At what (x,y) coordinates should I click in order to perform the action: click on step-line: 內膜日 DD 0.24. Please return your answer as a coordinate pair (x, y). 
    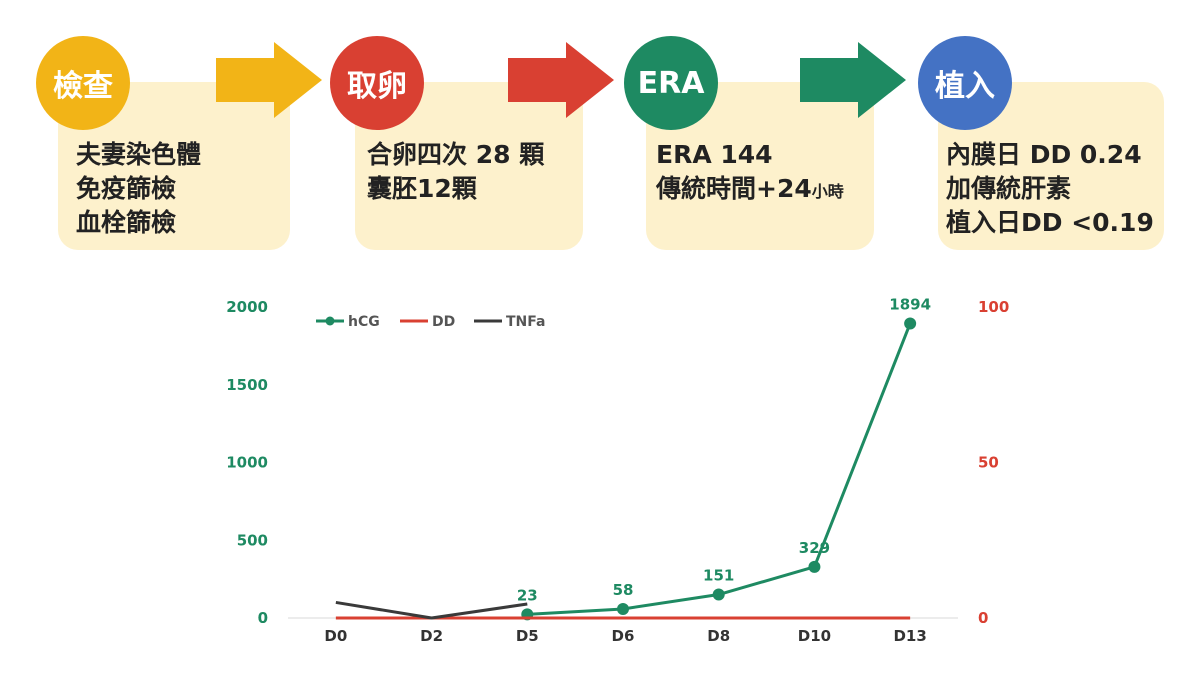
    Looking at the image, I should click on (1044, 154).